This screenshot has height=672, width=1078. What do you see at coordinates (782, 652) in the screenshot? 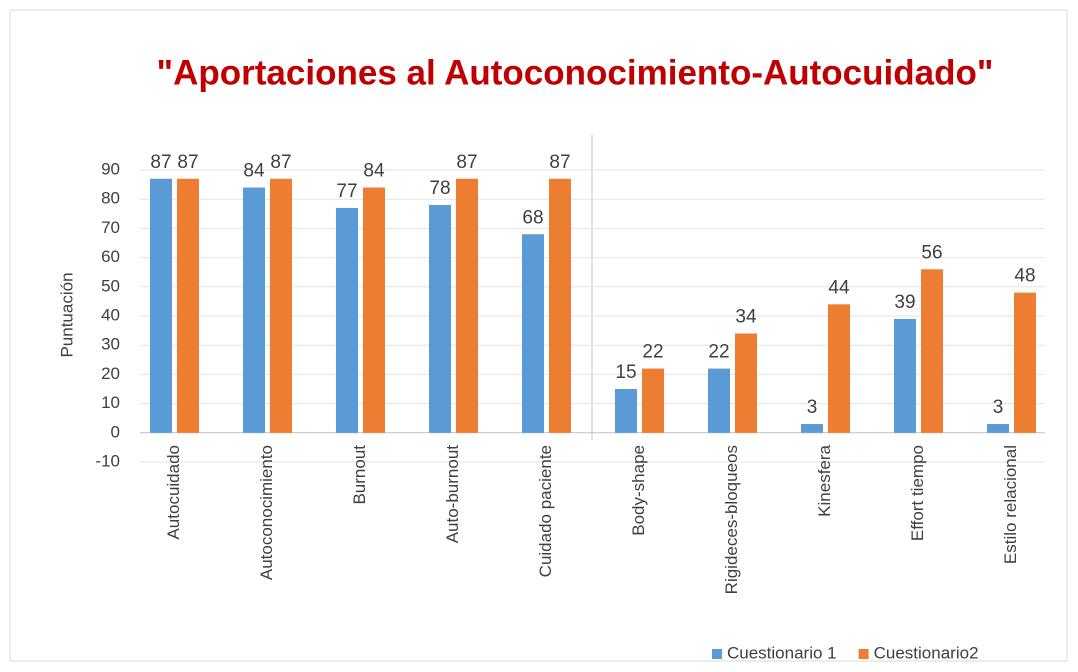
I see `legend-label: Cuestionario 1` at bounding box center [782, 652].